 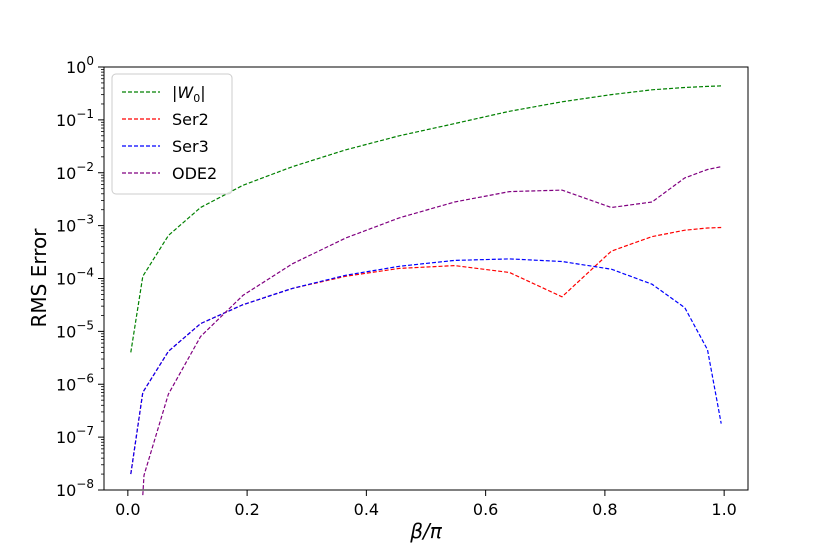 What do you see at coordinates (75, 382) in the screenshot?
I see `y-tick-label: 10⁻⁶` at bounding box center [75, 382].